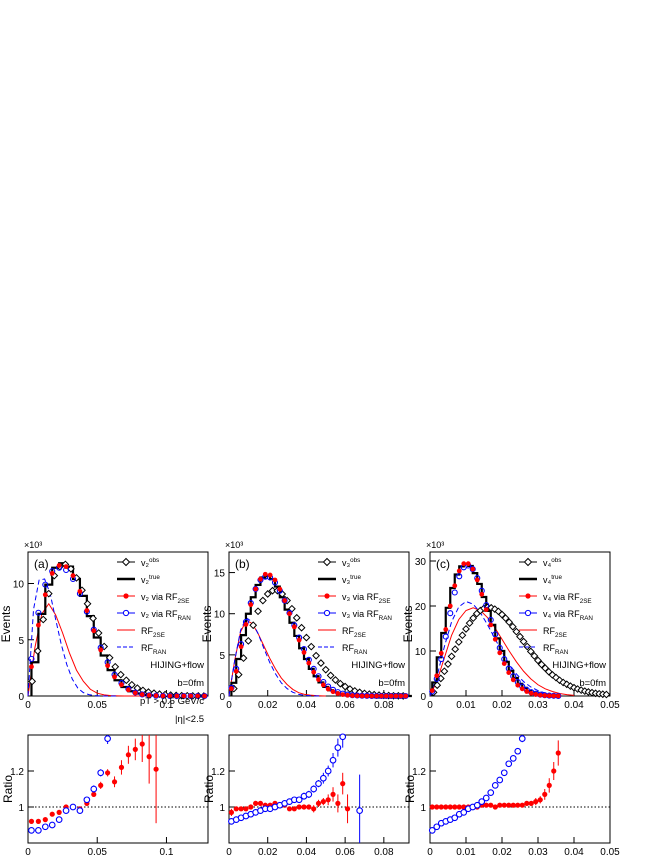  What do you see at coordinates (172, 701) in the screenshot?
I see `annotation: pT > 0.5 GeV/c` at bounding box center [172, 701].